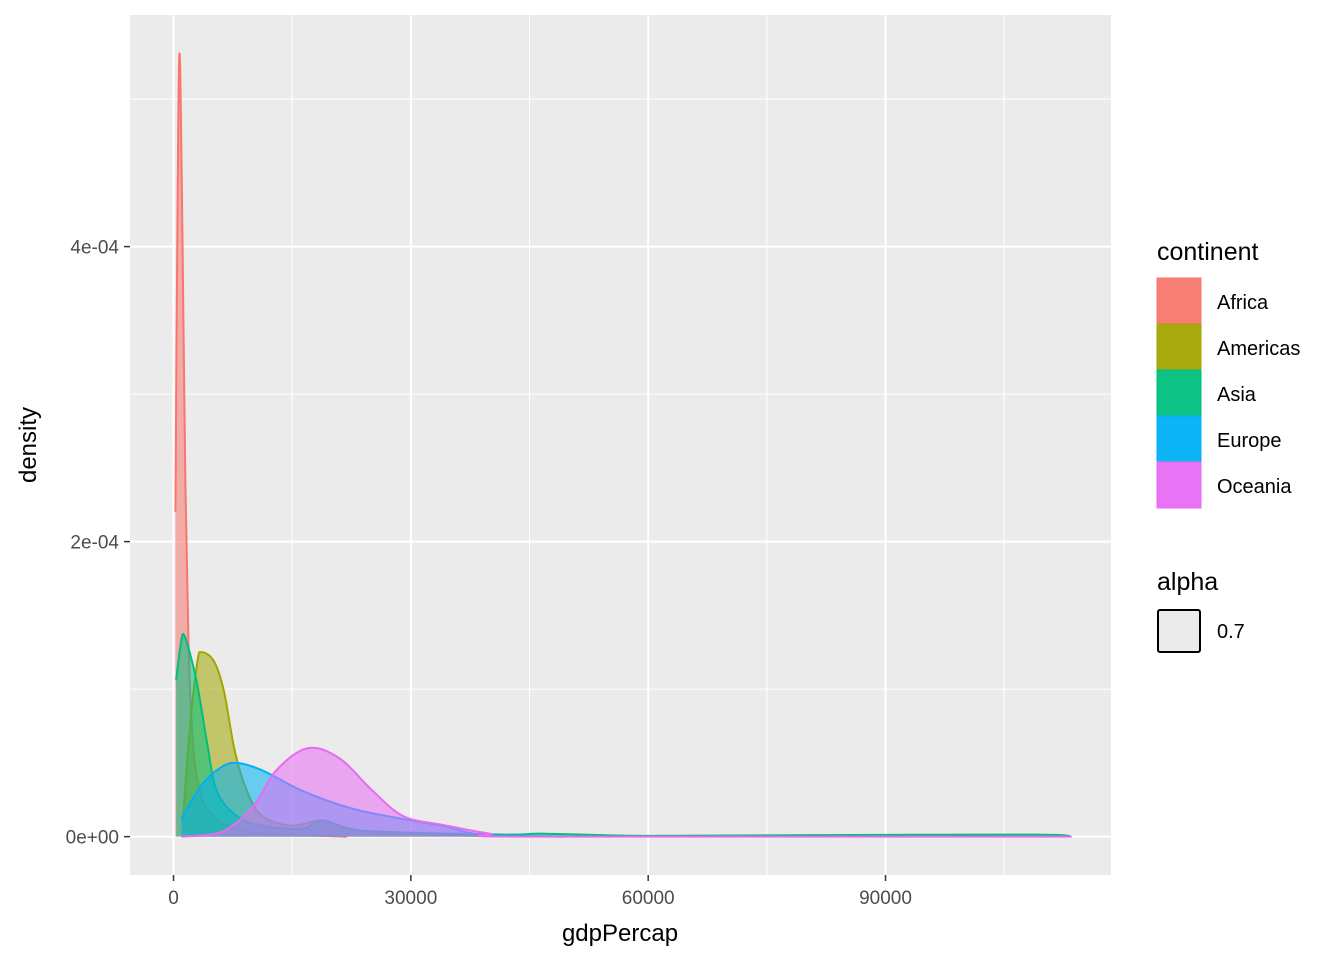 The image size is (1344, 960). Describe the element at coordinates (648, 898) in the screenshot. I see `x-tick-label: 60000` at that location.